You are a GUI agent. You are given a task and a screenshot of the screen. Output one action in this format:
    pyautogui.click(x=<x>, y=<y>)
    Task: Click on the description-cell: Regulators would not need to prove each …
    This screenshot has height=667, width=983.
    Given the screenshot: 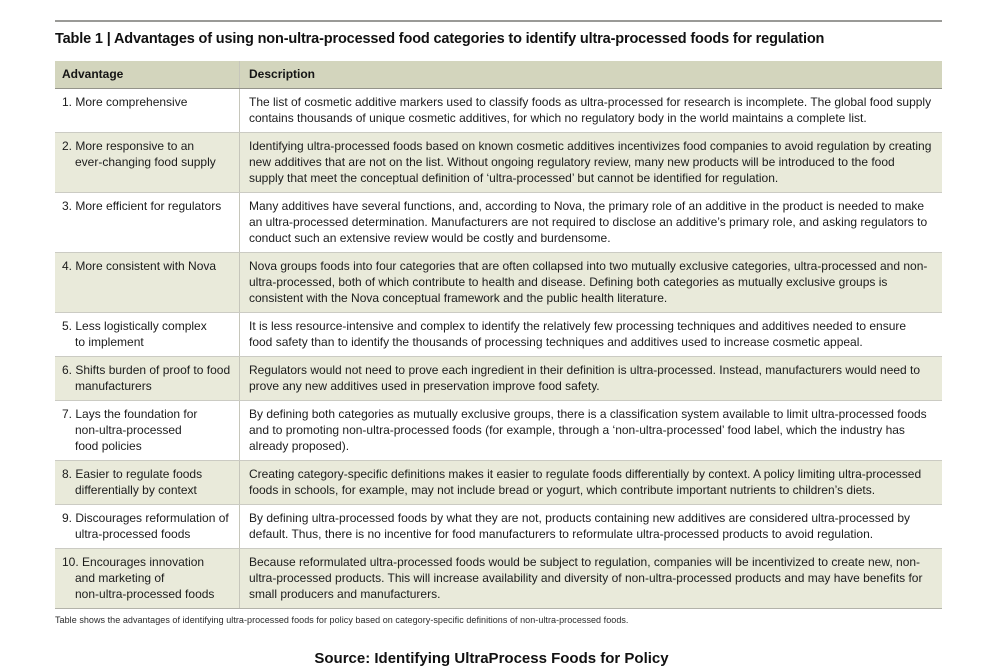 What is the action you would take?
    pyautogui.click(x=590, y=378)
    